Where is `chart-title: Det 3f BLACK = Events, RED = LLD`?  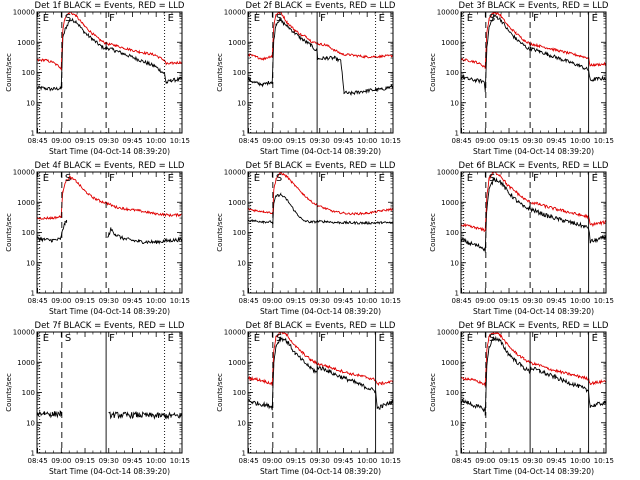
chart-title: Det 3f BLACK = Events, RED = LLD is located at coordinates (534, 6).